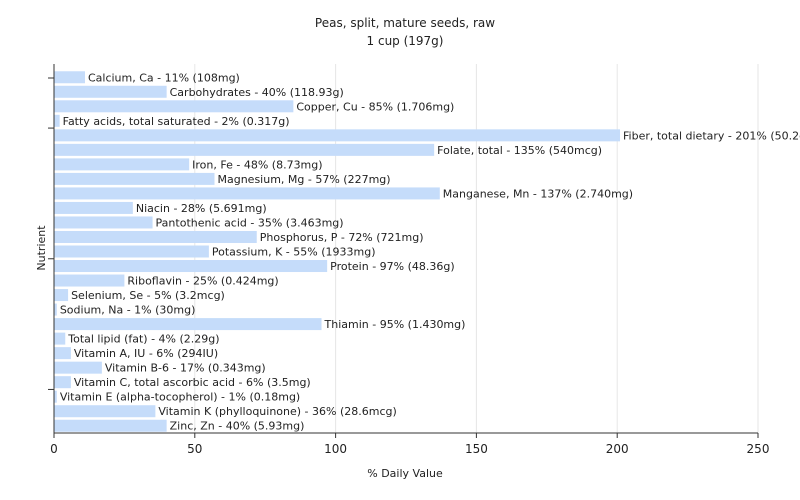 The width and height of the screenshot is (800, 500). I want to click on bar-label: Phosphorus, P - 72% (721mg), so click(342, 237).